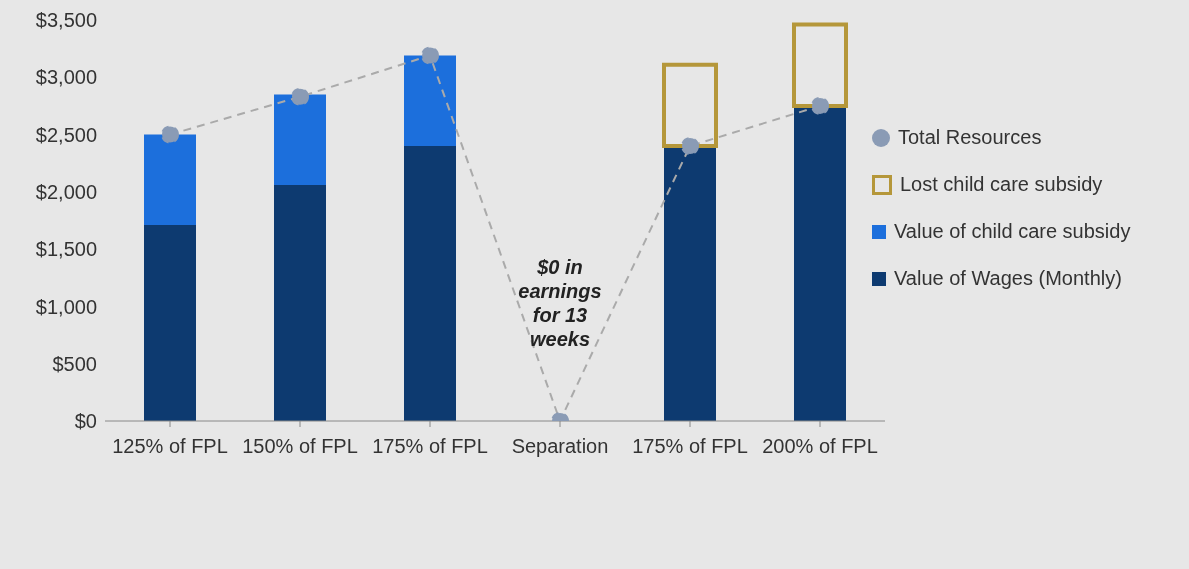 This screenshot has height=569, width=1189. I want to click on y-tick-label: $1,000, so click(66, 306).